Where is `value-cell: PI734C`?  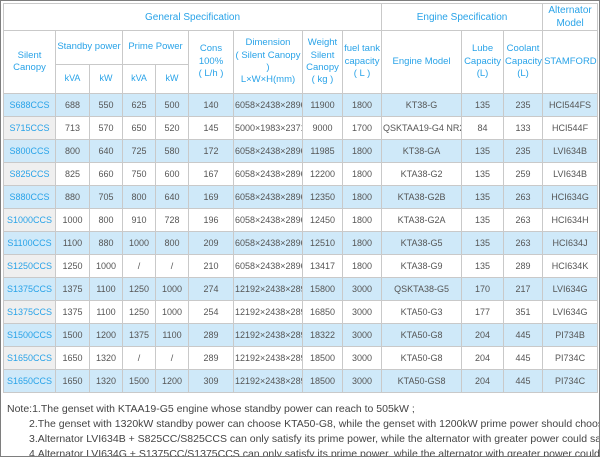
value-cell: PI734C is located at coordinates (570, 381).